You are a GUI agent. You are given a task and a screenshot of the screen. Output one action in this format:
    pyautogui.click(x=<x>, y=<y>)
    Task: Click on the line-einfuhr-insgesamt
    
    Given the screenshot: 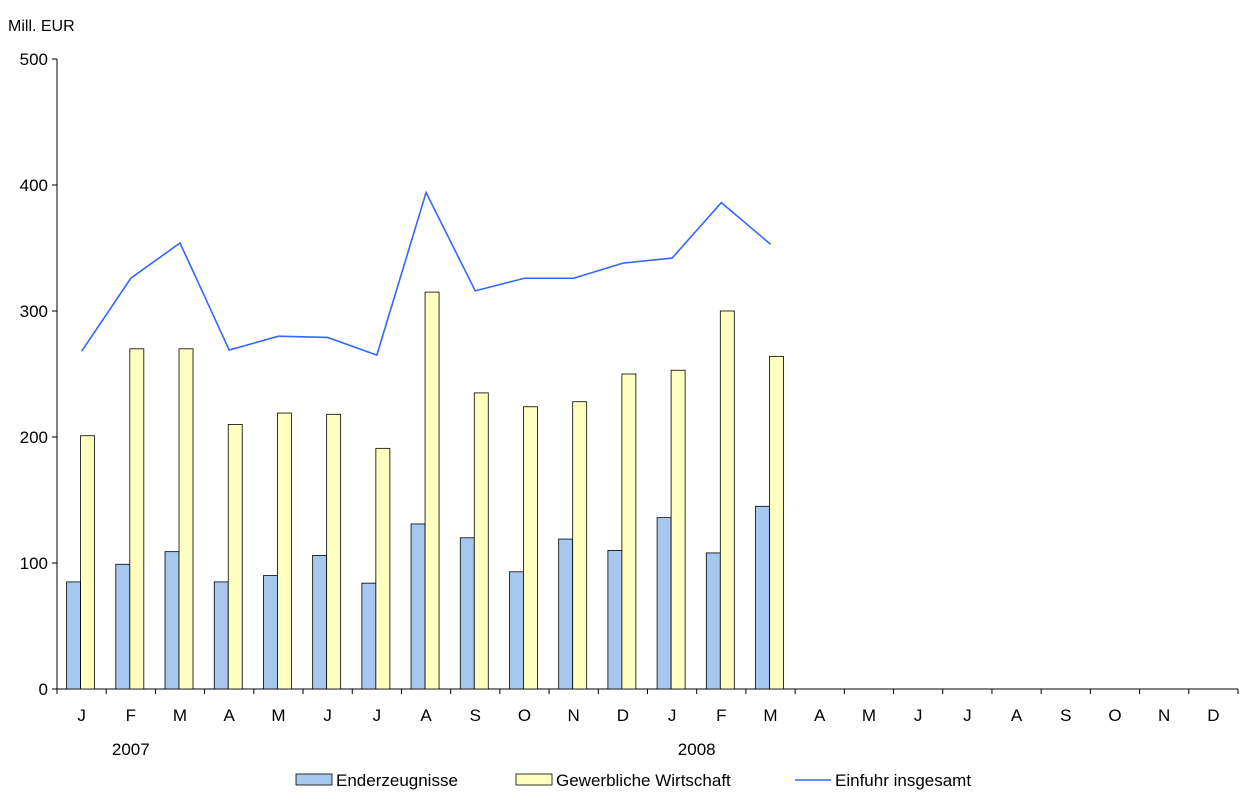 What is the action you would take?
    pyautogui.click(x=426, y=273)
    